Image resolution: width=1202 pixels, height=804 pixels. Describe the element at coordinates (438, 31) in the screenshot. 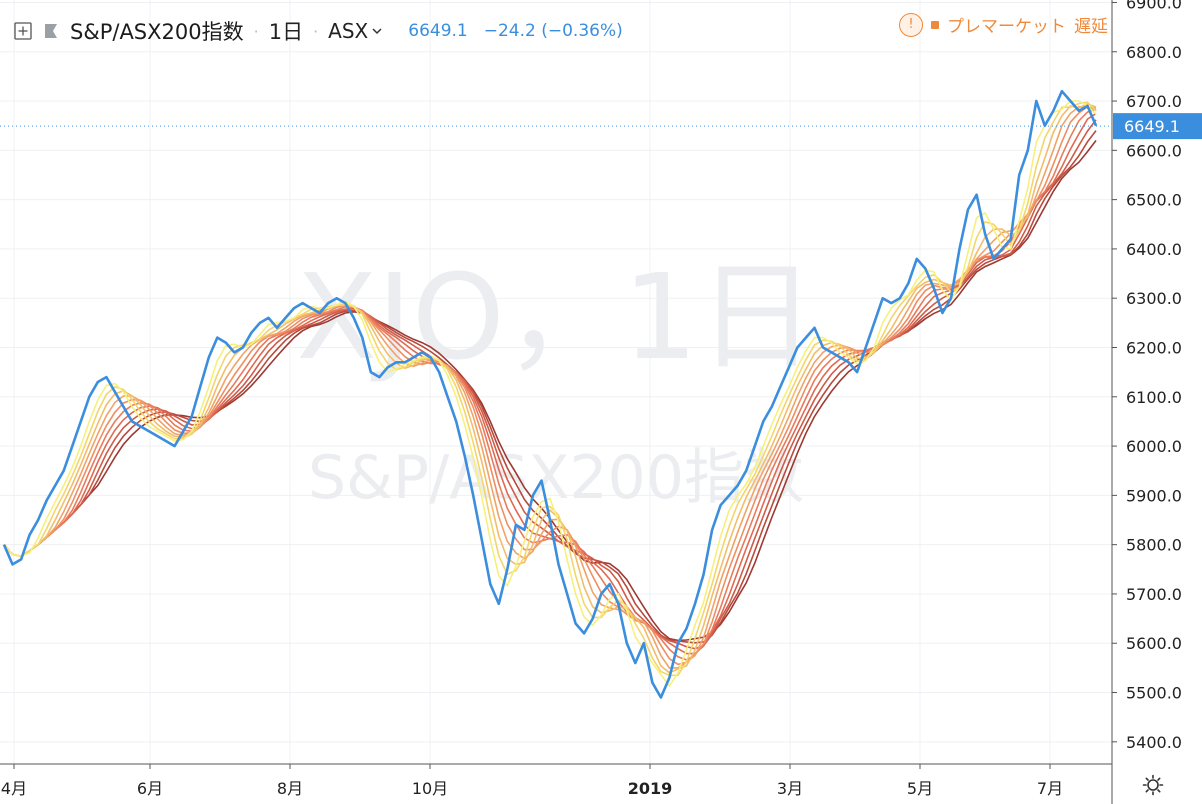

I see `last-price: 6649.1` at that location.